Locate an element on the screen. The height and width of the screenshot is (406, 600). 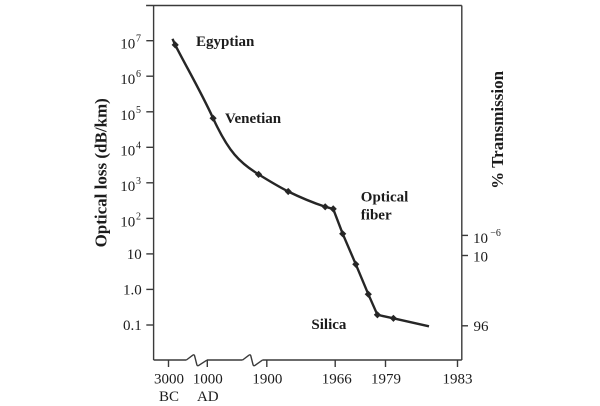
svg-text: 1966 is located at coordinates (337, 379).